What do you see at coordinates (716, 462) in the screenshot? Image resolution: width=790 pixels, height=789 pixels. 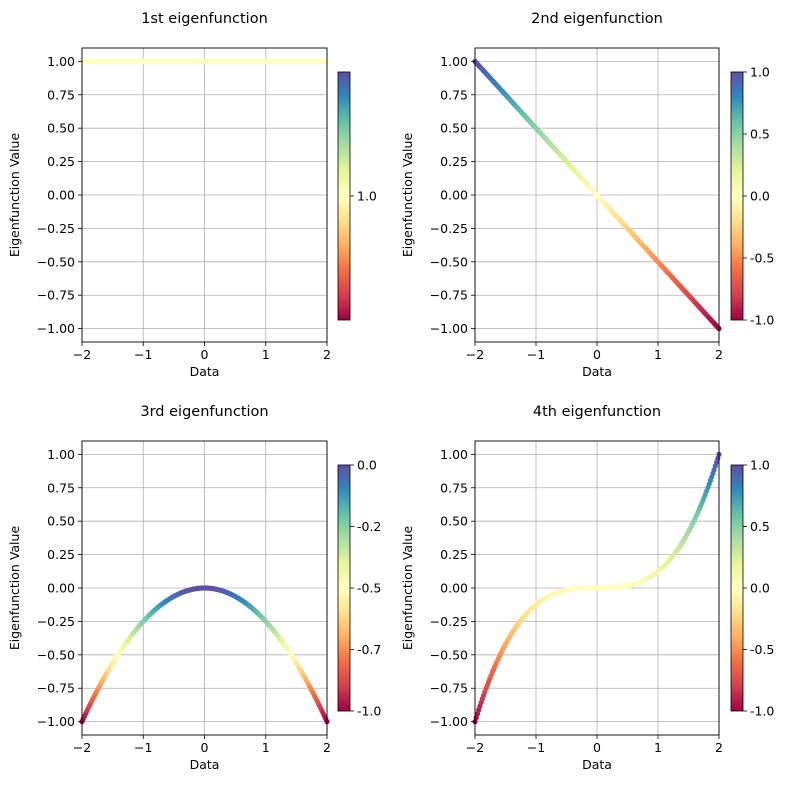 I see `data-point` at bounding box center [716, 462].